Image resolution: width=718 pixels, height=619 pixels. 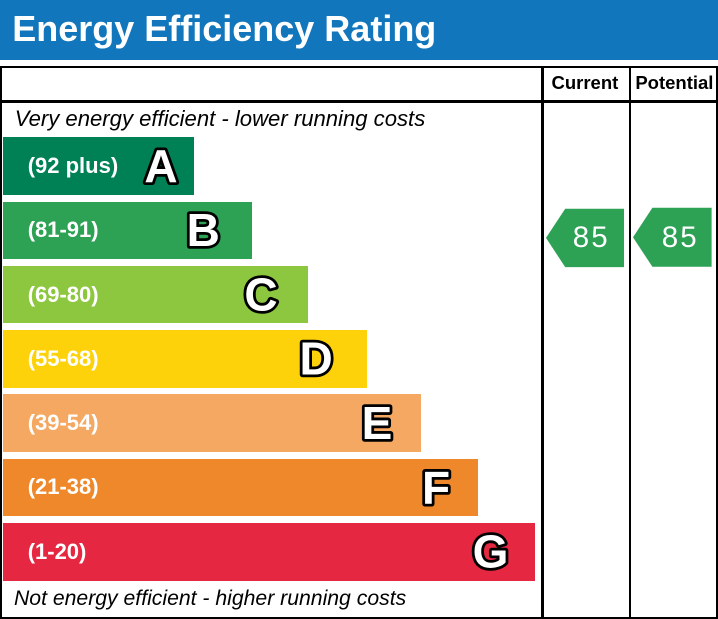 What do you see at coordinates (436, 487) in the screenshot?
I see `svg-text: F` at bounding box center [436, 487].